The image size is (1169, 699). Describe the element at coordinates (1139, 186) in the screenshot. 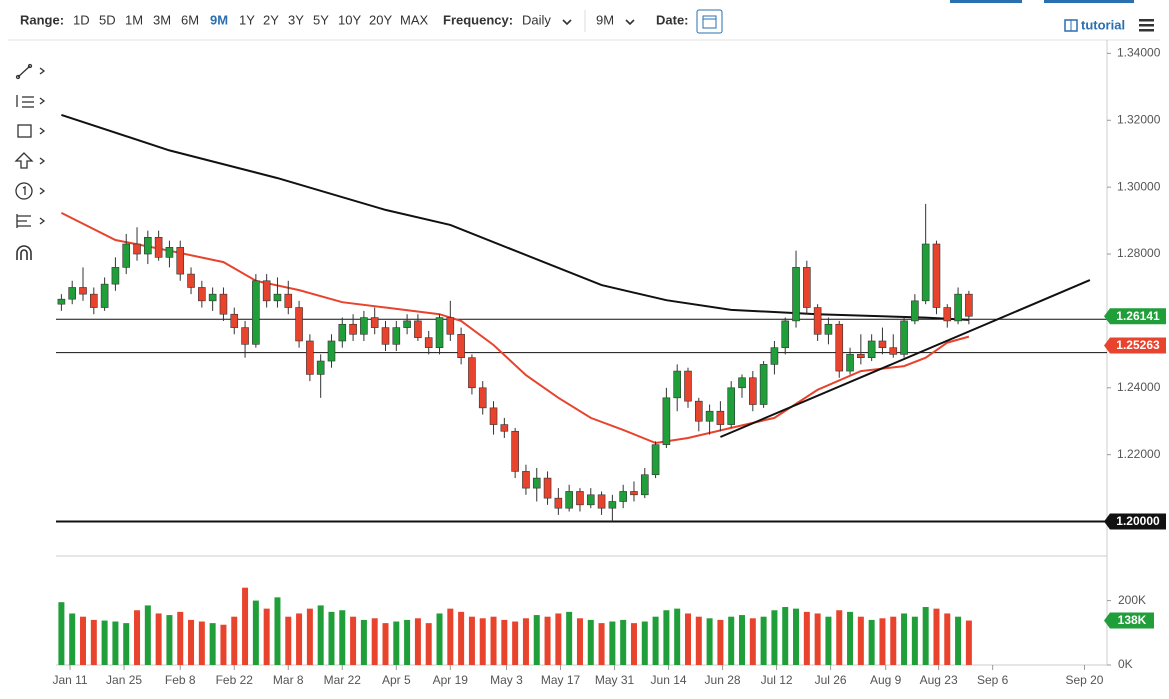

I see `y-tick-label: 1.30000` at that location.